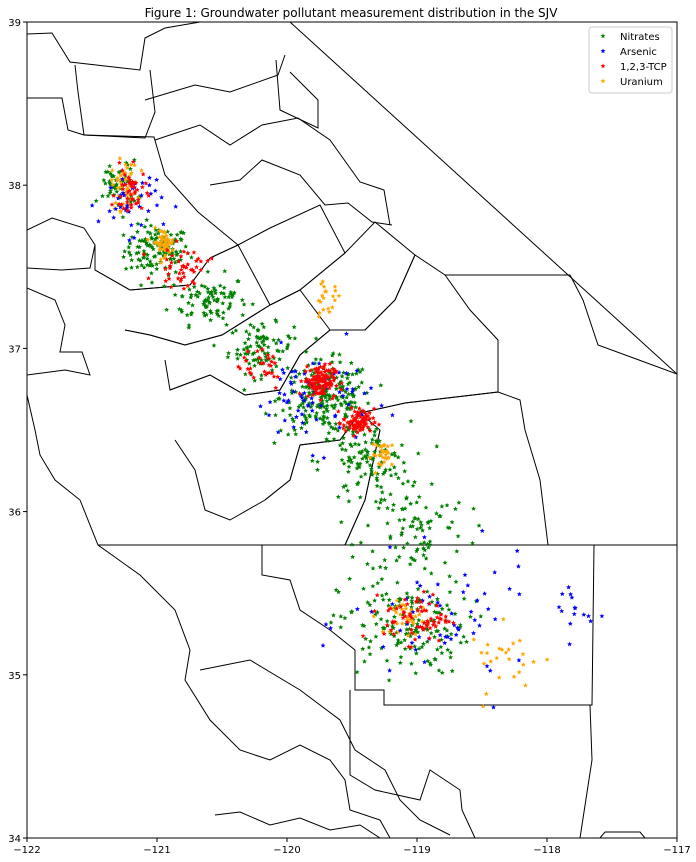  What do you see at coordinates (325, 747) in the screenshot?
I see `south-county-outline` at bounding box center [325, 747].